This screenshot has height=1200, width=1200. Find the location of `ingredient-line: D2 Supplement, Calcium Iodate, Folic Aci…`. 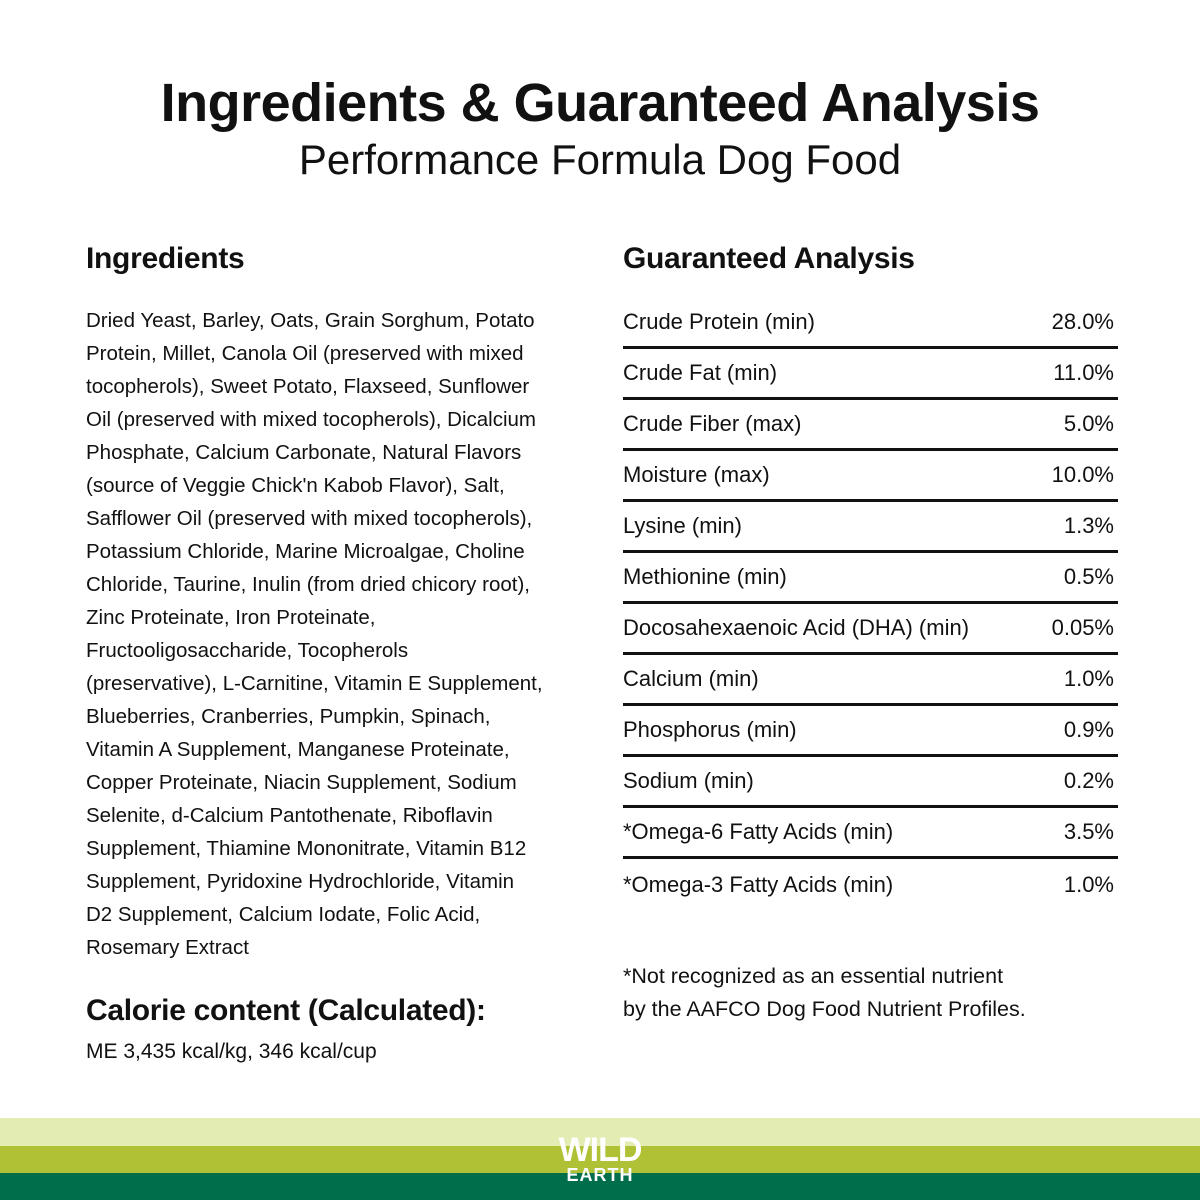

ingredient-line: D2 Supplement, Calcium Iodate, Folic Aci… is located at coordinates (283, 914).